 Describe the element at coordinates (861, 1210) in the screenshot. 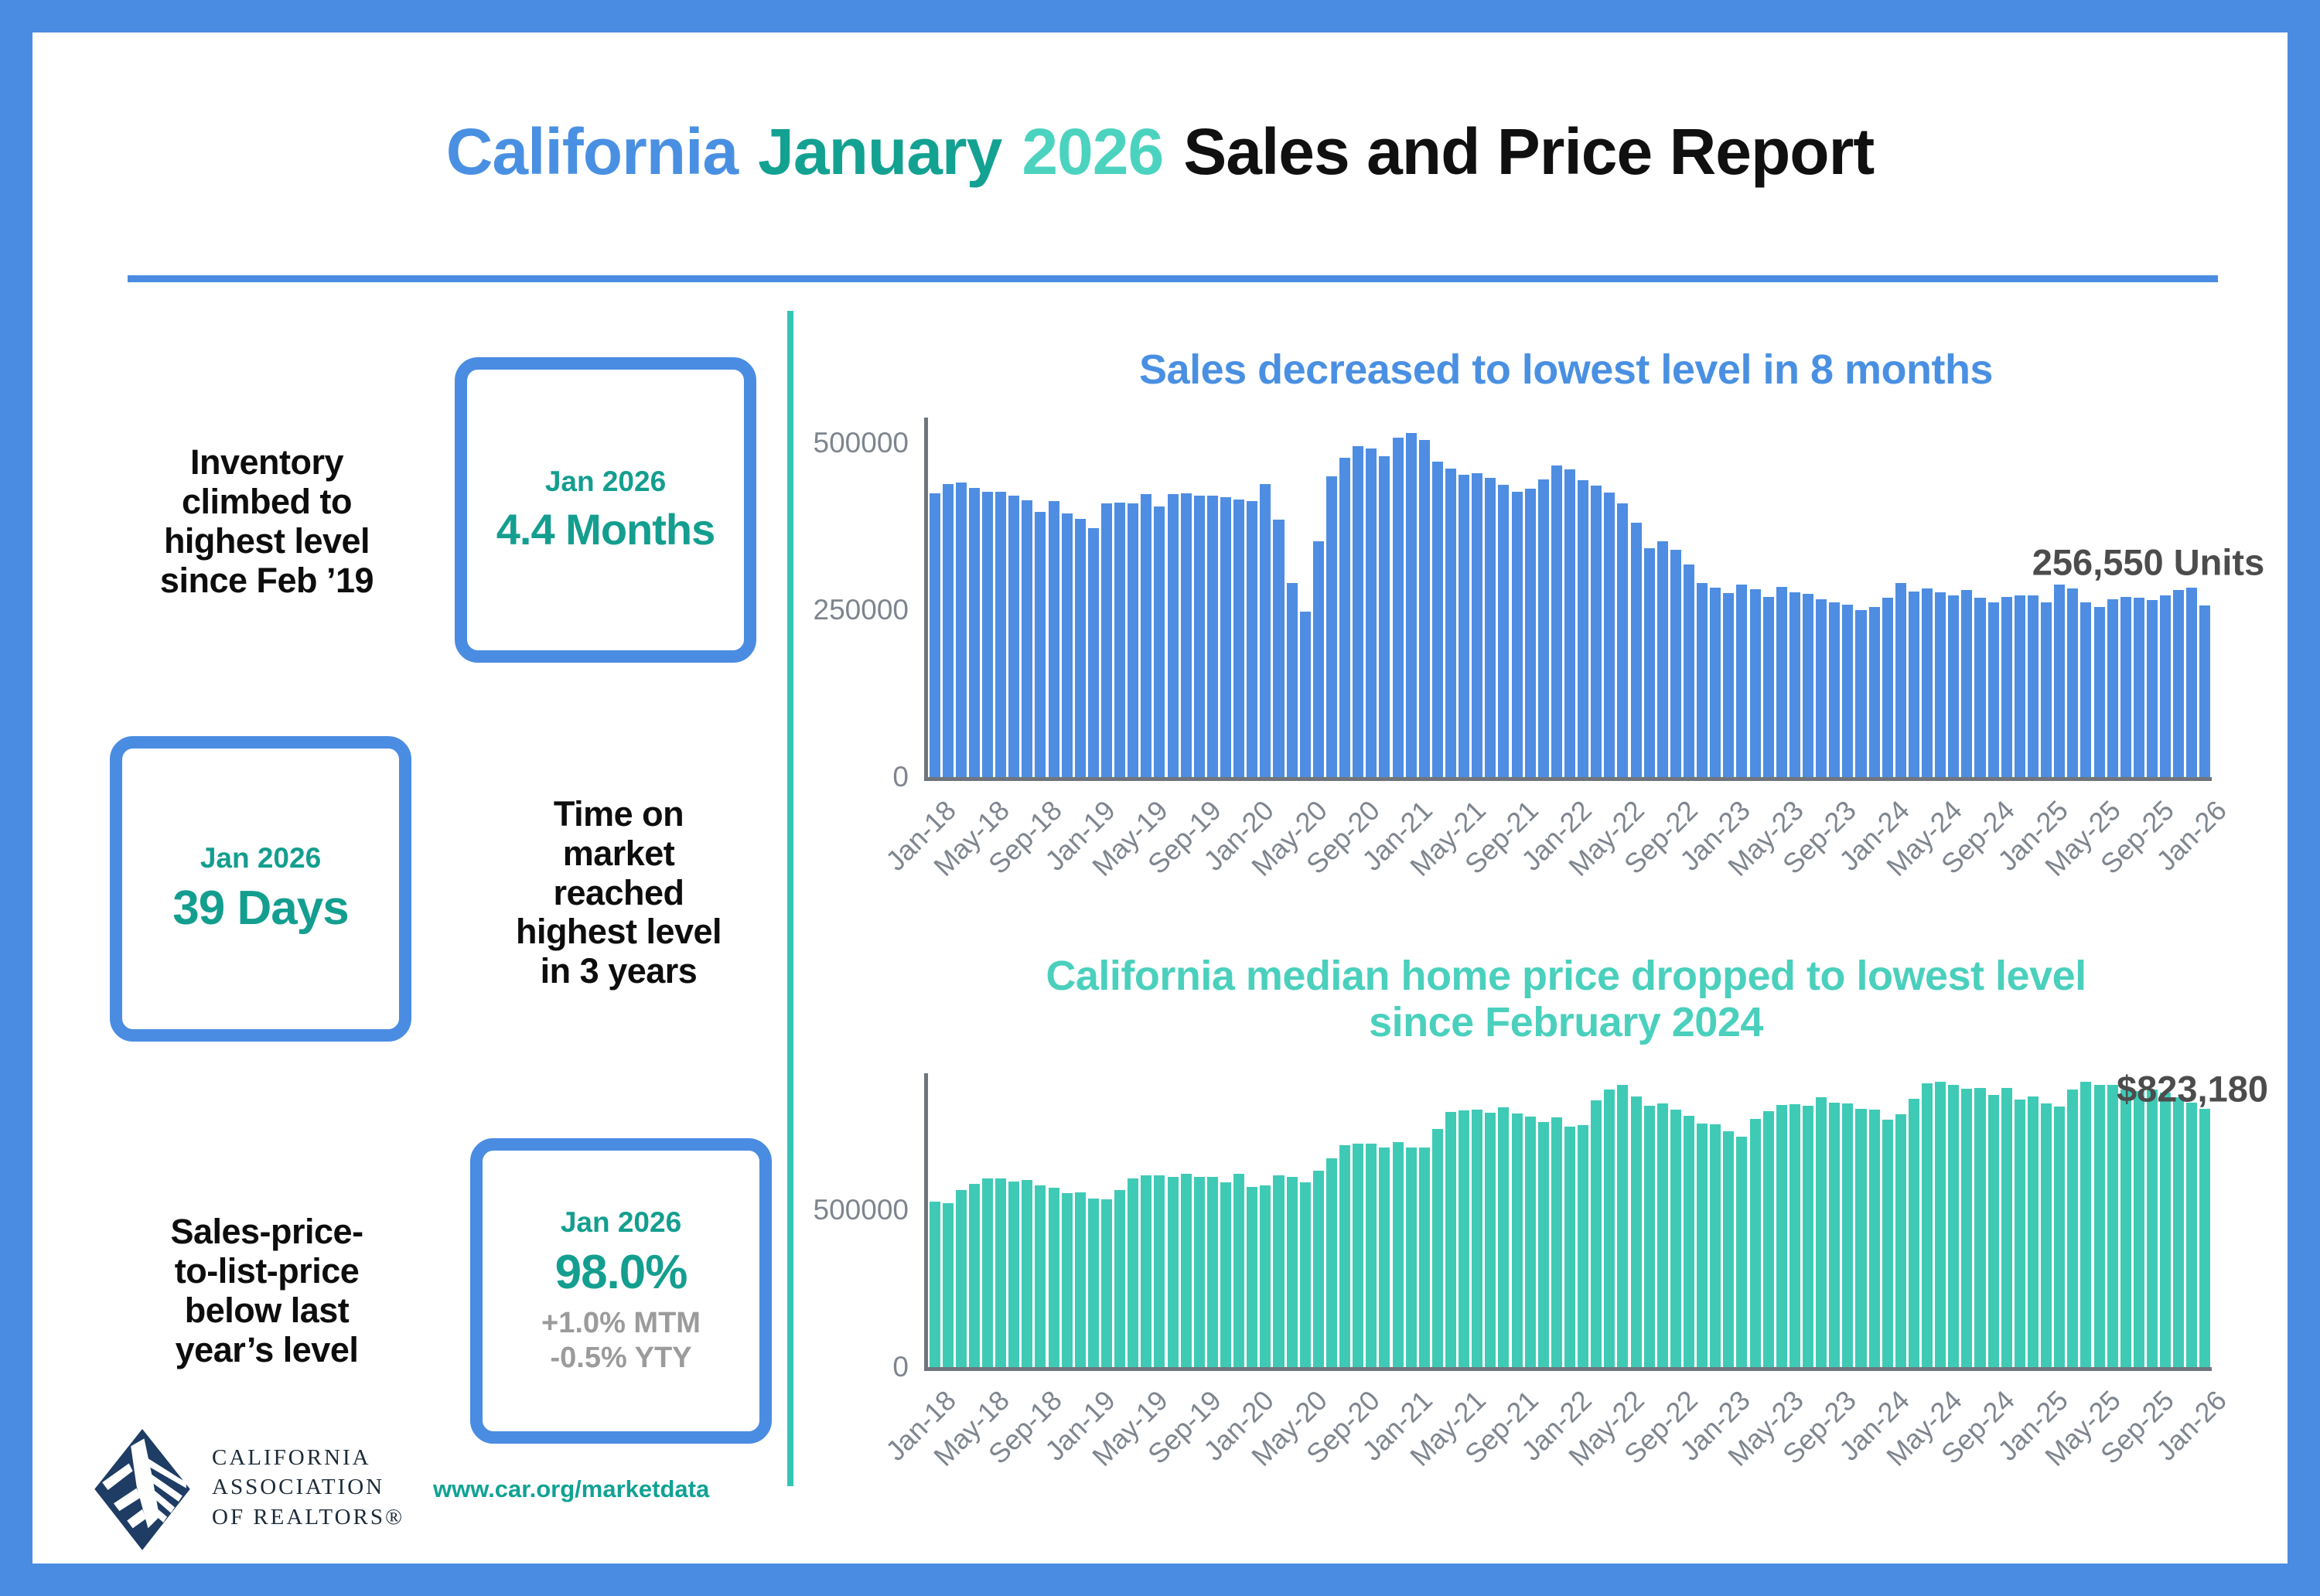

I see `y-axis-label: 500000` at that location.